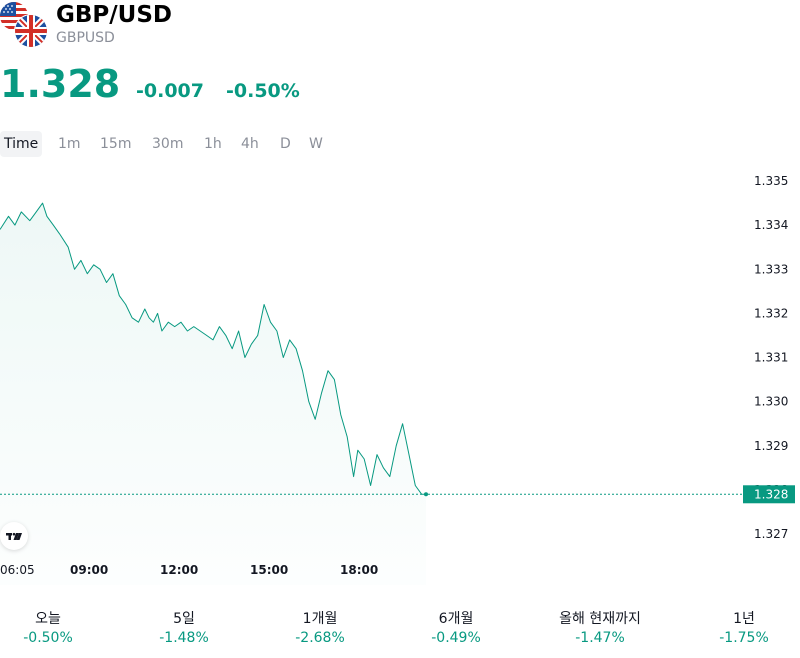  Describe the element at coordinates (771, 269) in the screenshot. I see `y-tick-label: 1.333` at that location.